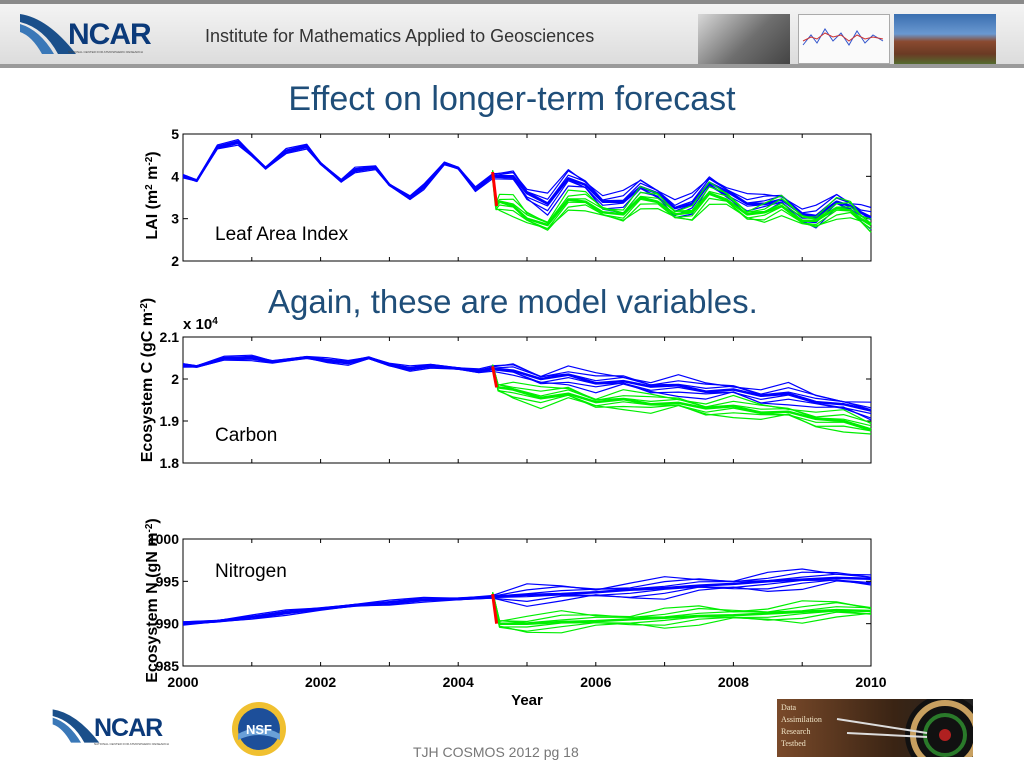 Image resolution: width=1024 pixels, height=768 pixels. I want to click on y-tick-label: 1000, so click(163, 539).